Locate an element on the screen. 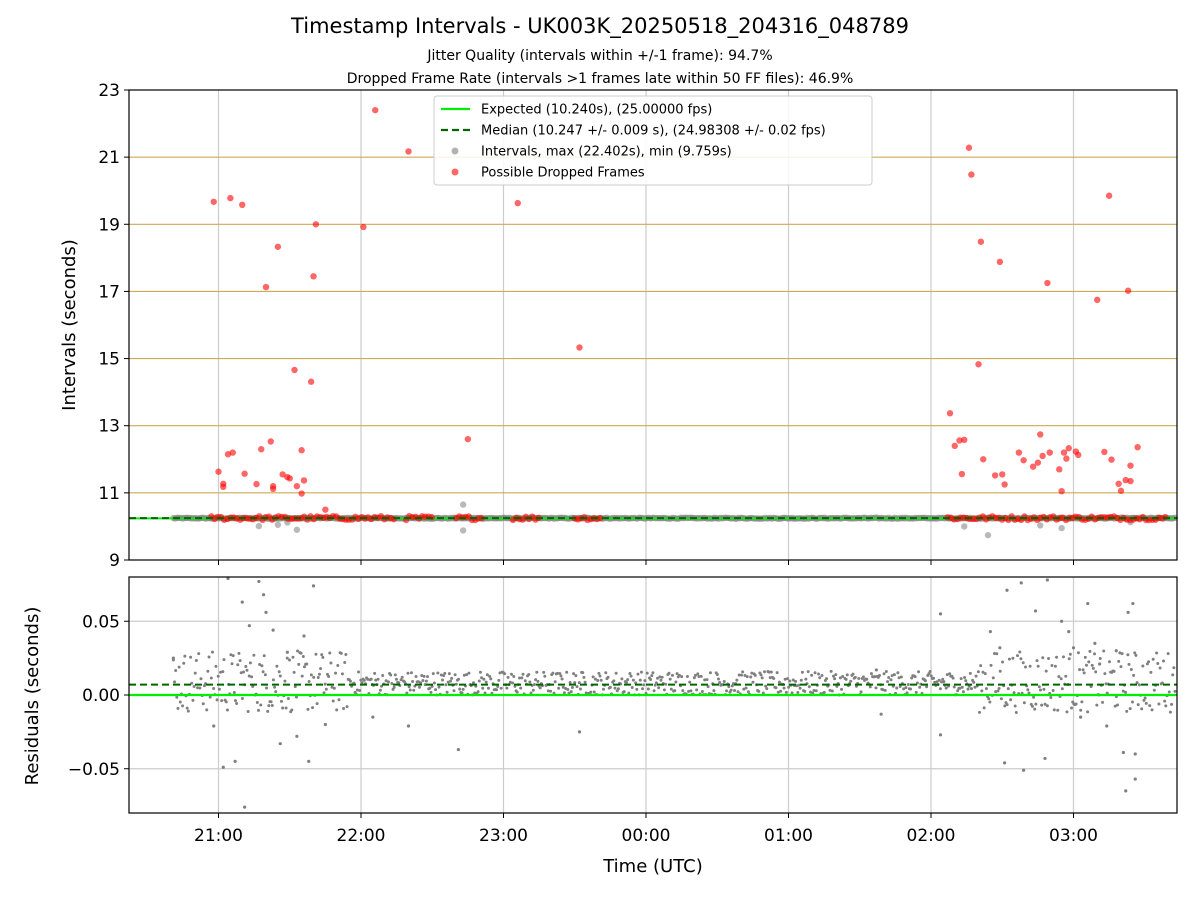 The width and height of the screenshot is (1200, 900). legend-box is located at coordinates (653, 140).